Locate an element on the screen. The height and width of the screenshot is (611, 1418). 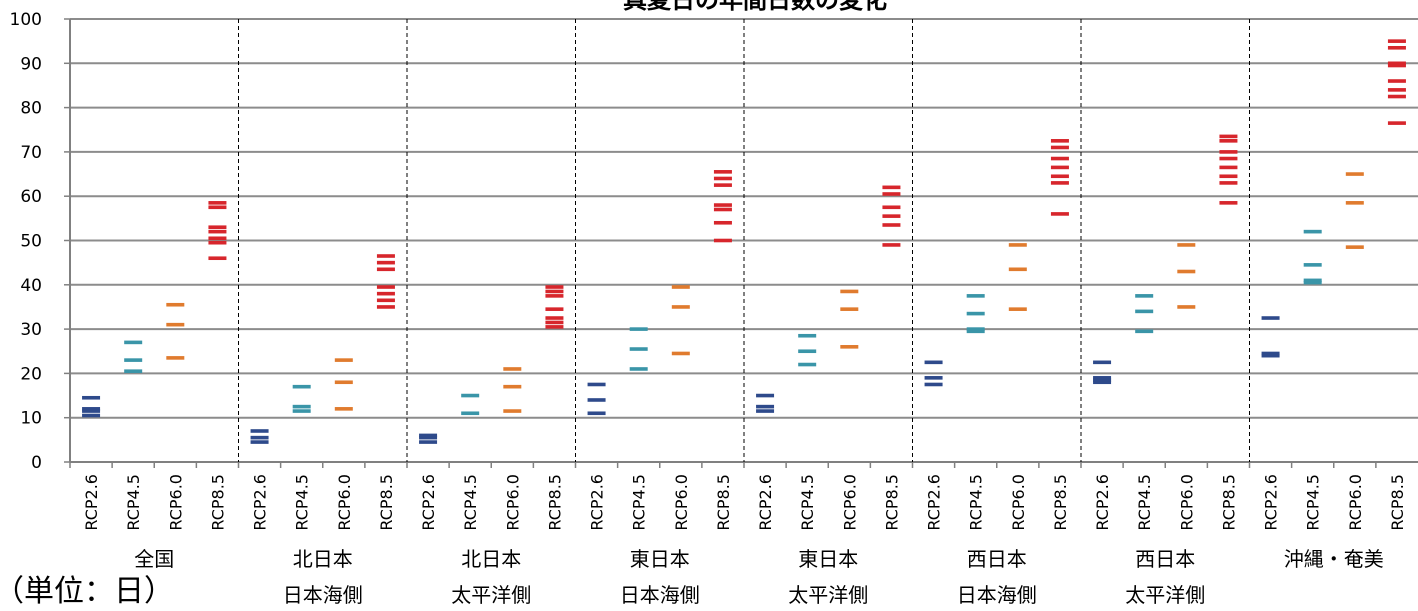
y-tick-label: 70 is located at coordinates (31, 153).